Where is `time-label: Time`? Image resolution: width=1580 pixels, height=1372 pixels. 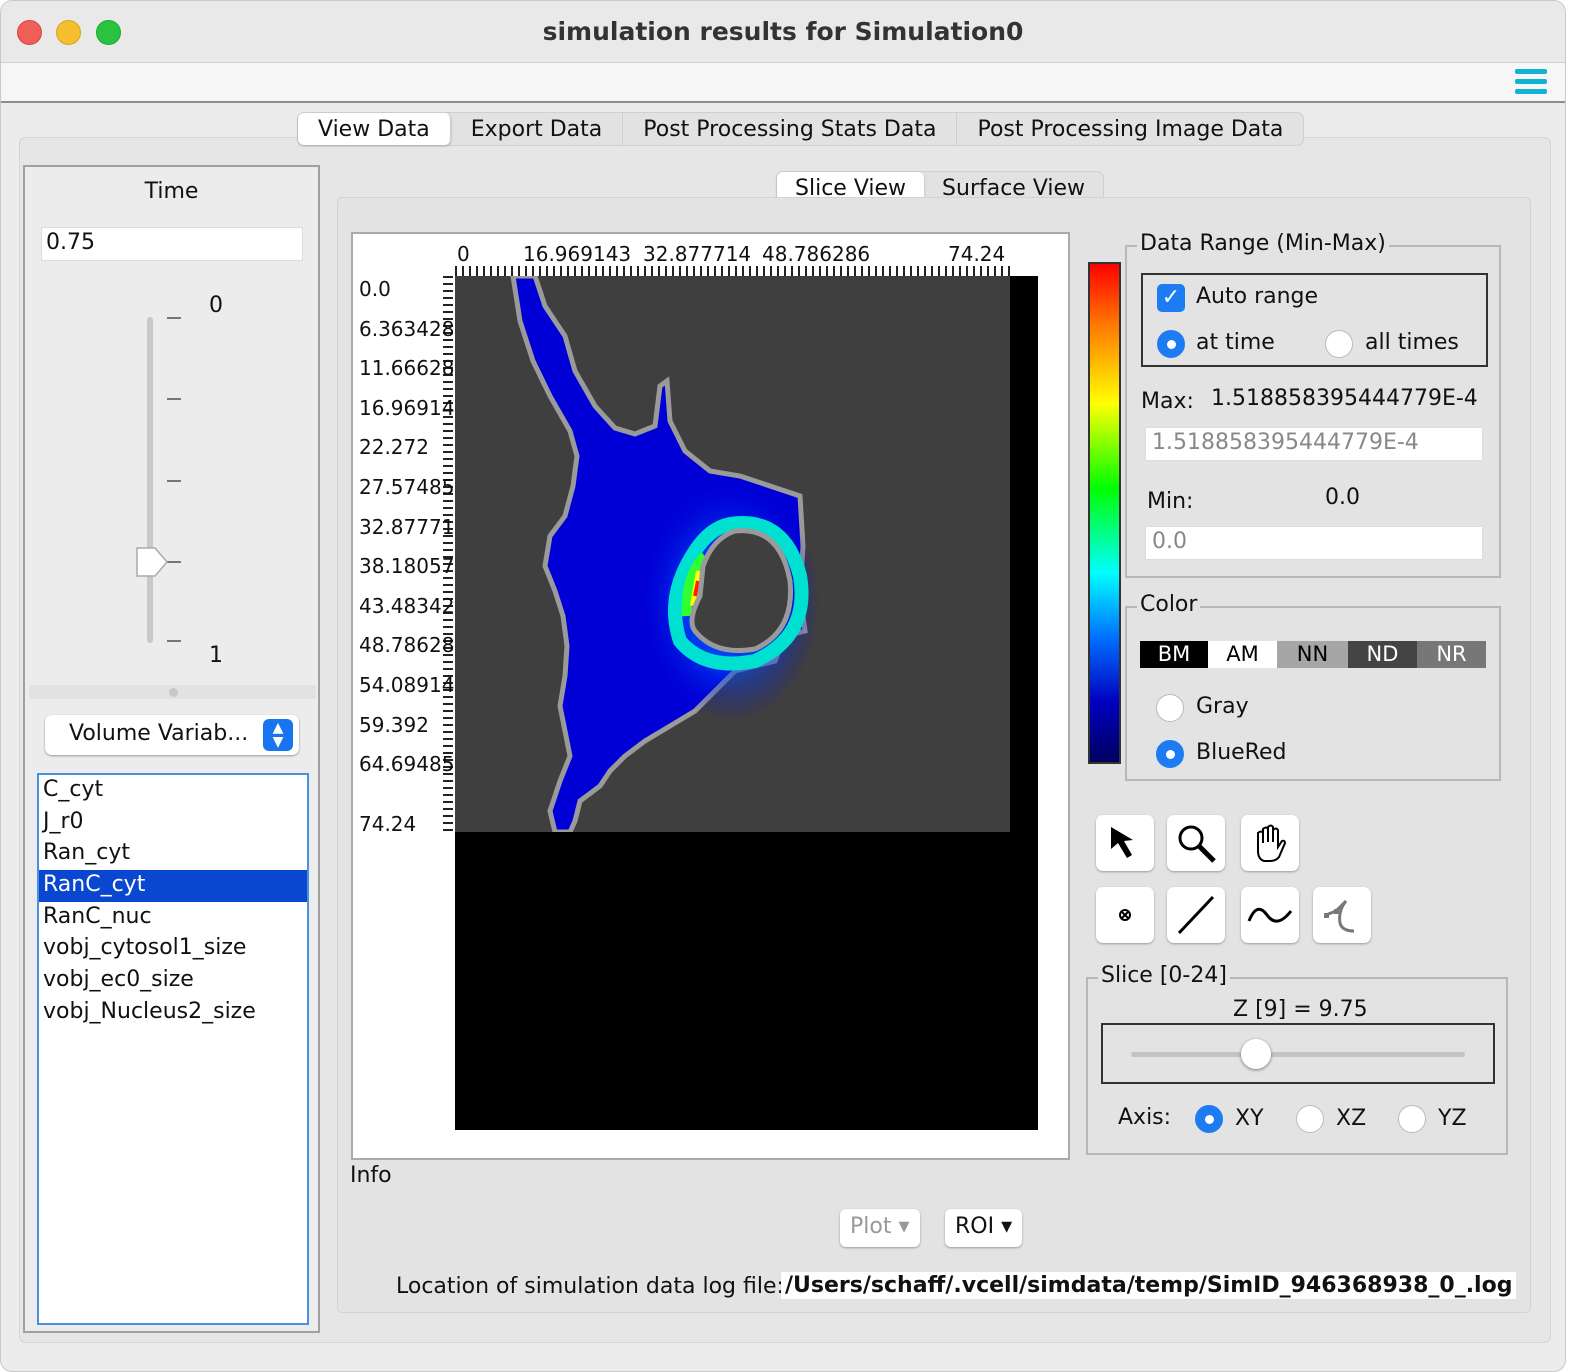 time-label: Time is located at coordinates (171, 191).